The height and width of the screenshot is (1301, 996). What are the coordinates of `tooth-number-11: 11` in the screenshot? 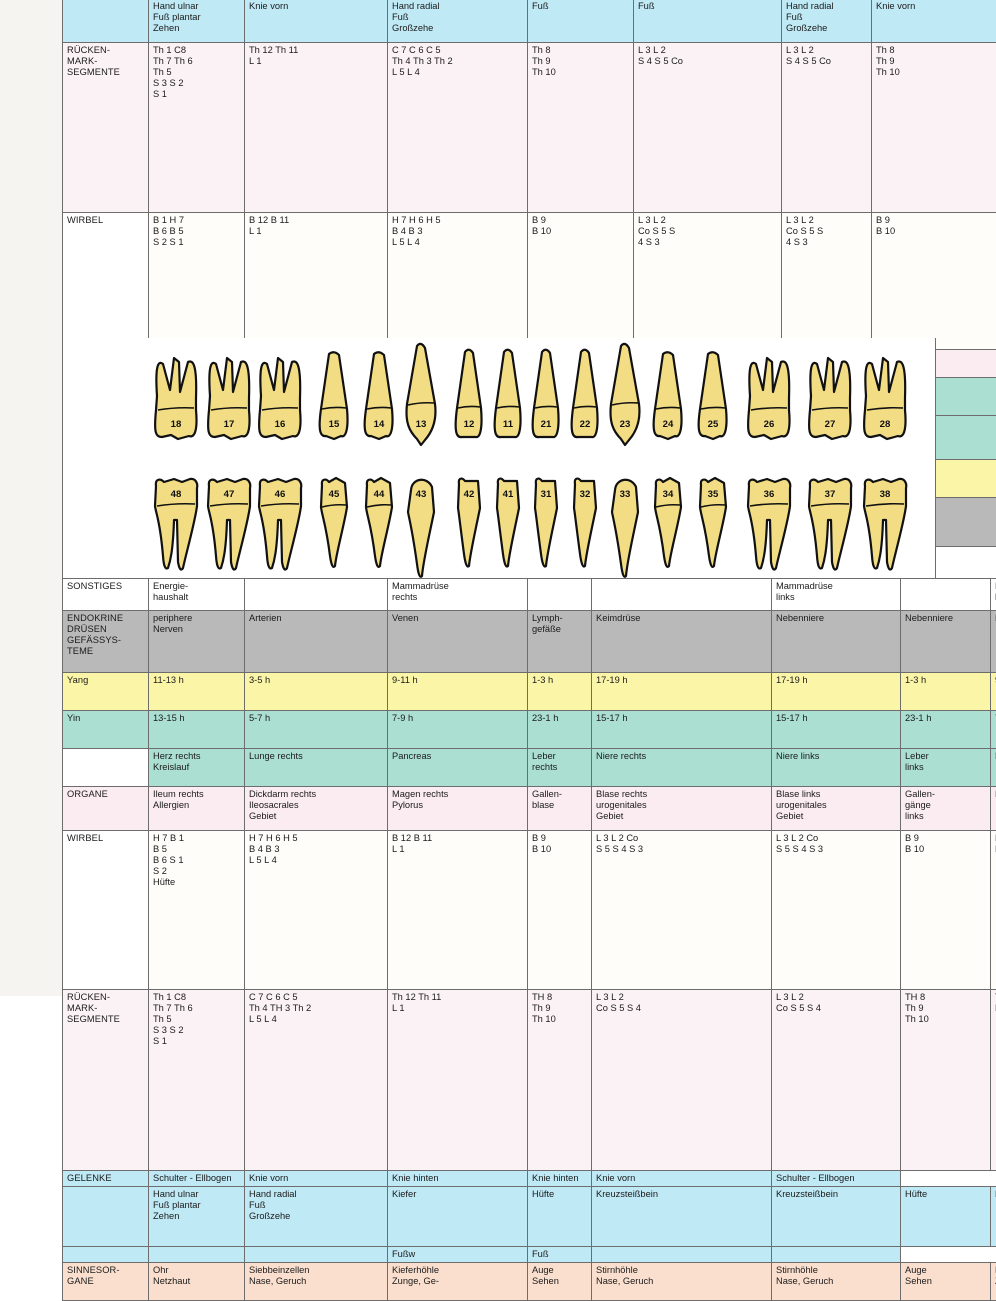 It's located at (508, 424).